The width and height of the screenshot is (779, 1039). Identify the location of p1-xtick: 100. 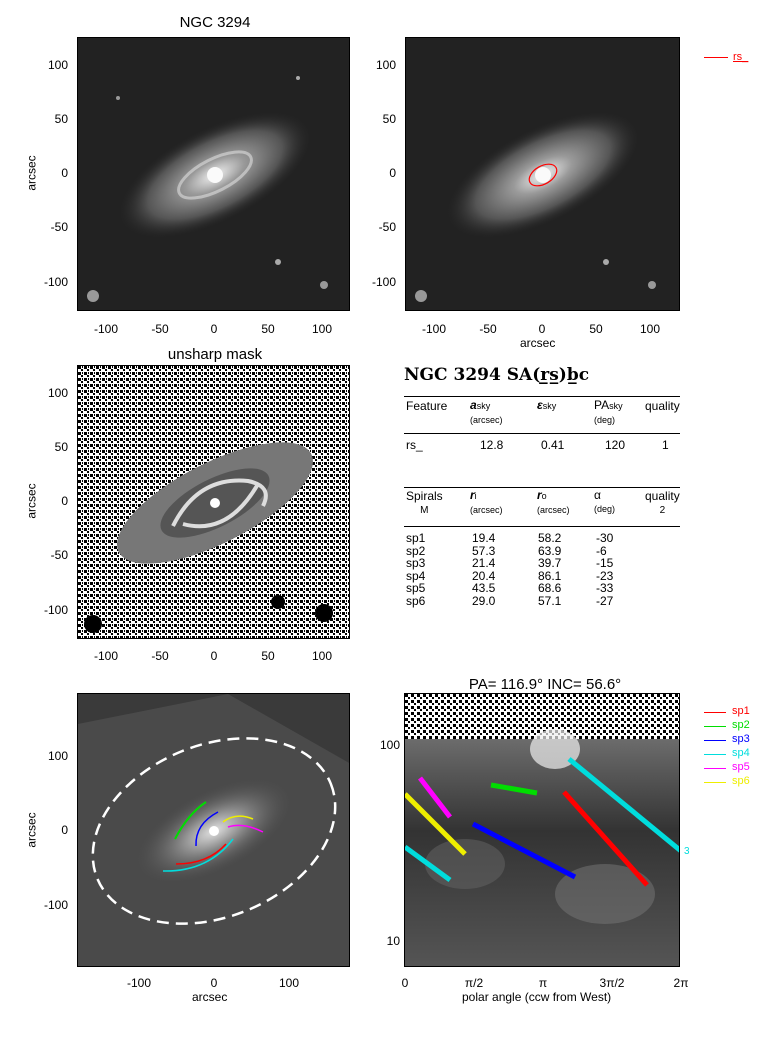
(322, 329).